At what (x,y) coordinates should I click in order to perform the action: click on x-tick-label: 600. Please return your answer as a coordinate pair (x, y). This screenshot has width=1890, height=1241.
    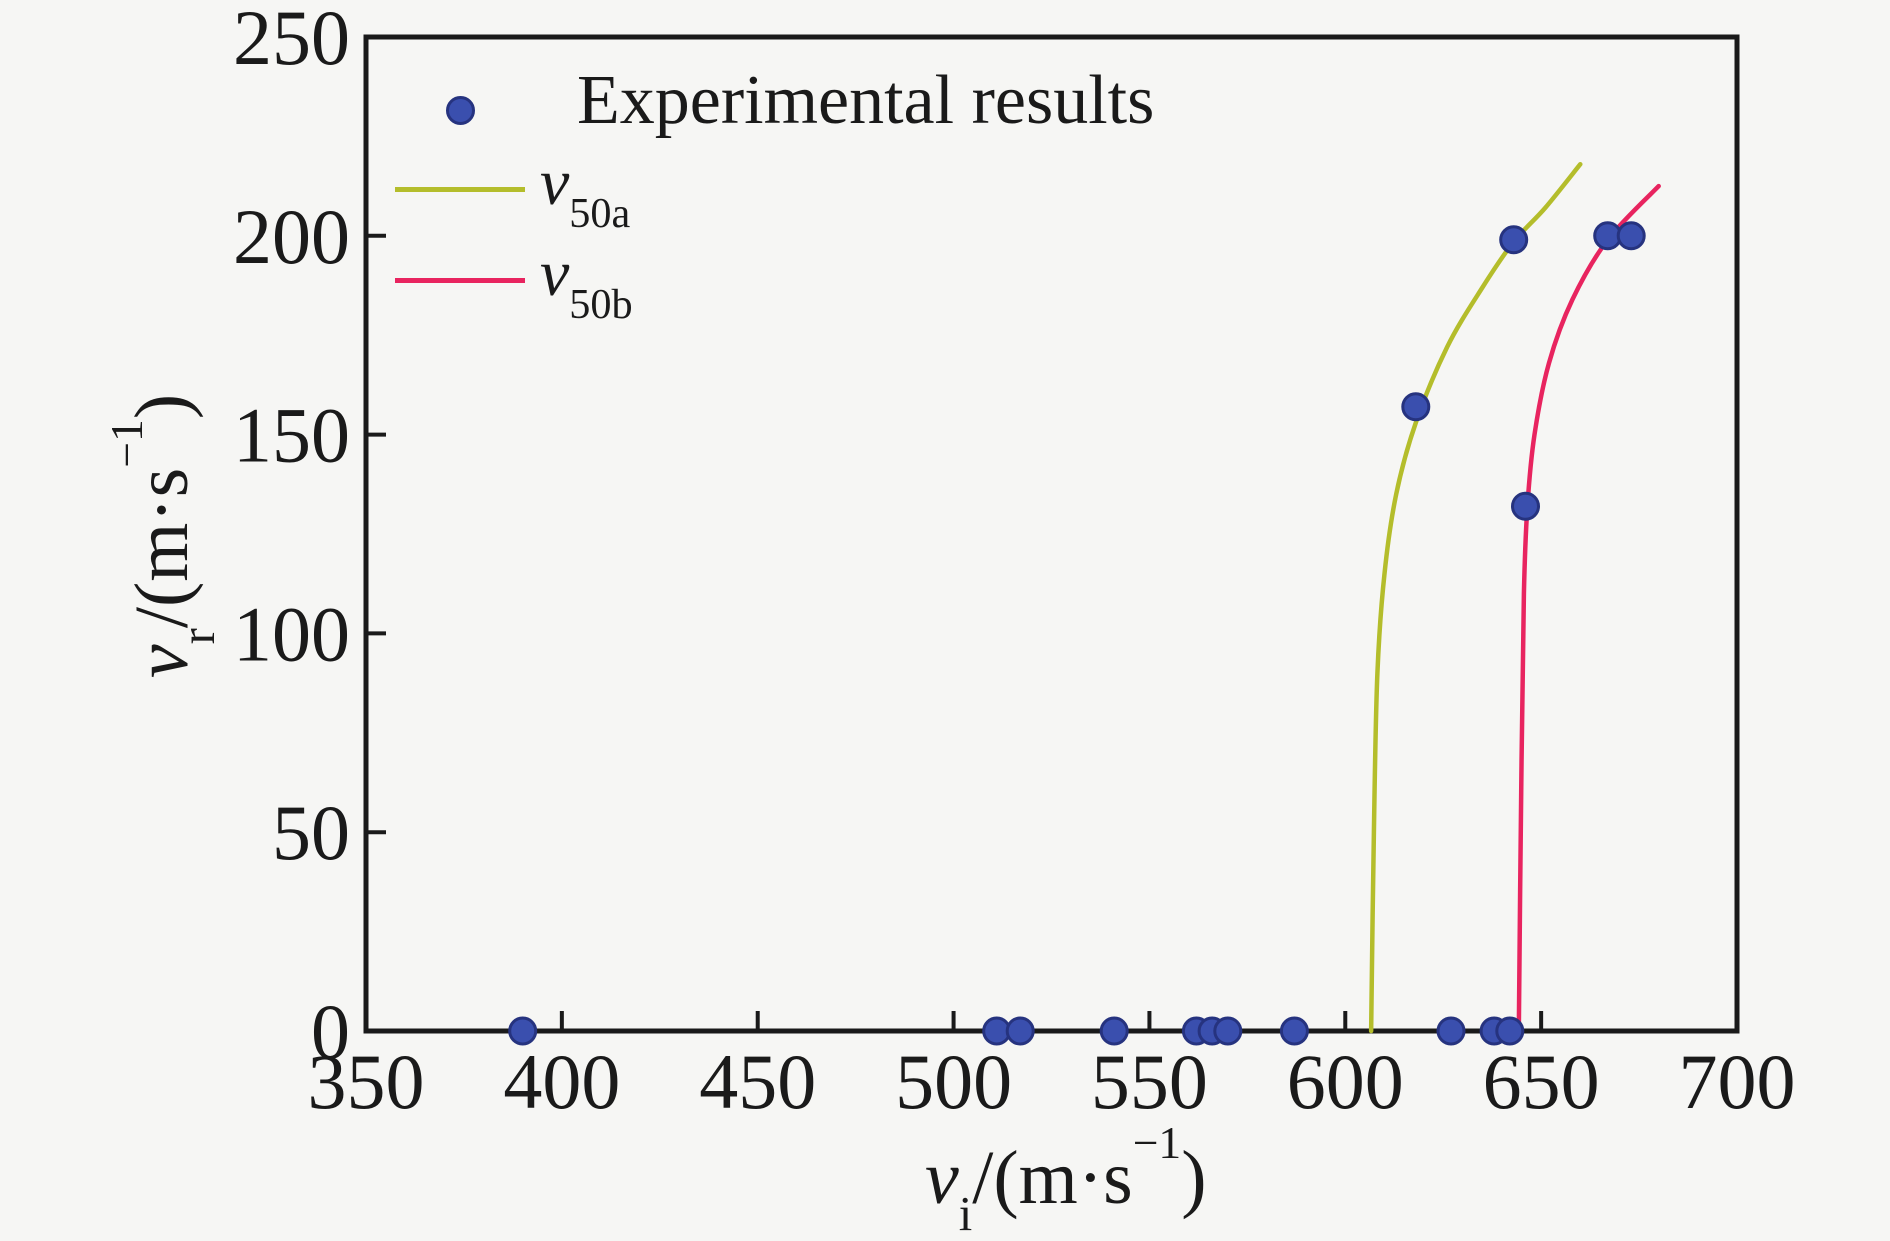
    Looking at the image, I should click on (1345, 1081).